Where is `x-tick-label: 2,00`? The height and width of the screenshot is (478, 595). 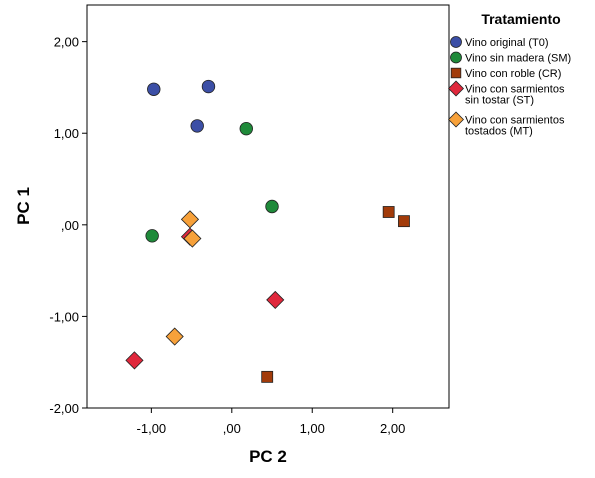 x-tick-label: 2,00 is located at coordinates (392, 428).